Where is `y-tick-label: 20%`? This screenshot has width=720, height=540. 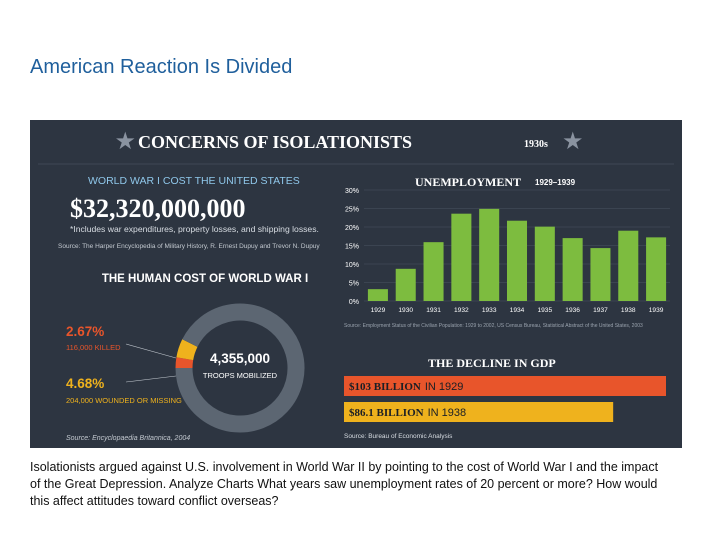
y-tick-label: 20% is located at coordinates (352, 228).